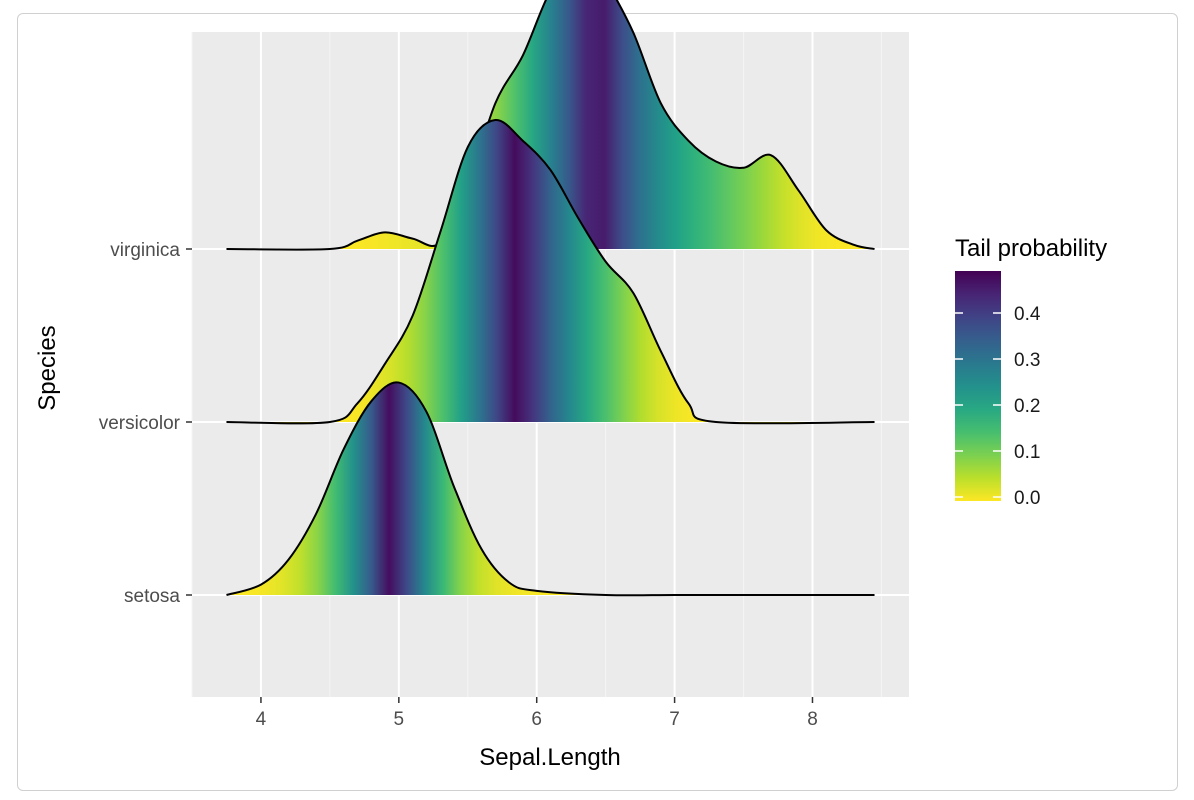 This screenshot has height=800, width=1194. Describe the element at coordinates (674, 719) in the screenshot. I see `x-tick-label: 7` at that location.